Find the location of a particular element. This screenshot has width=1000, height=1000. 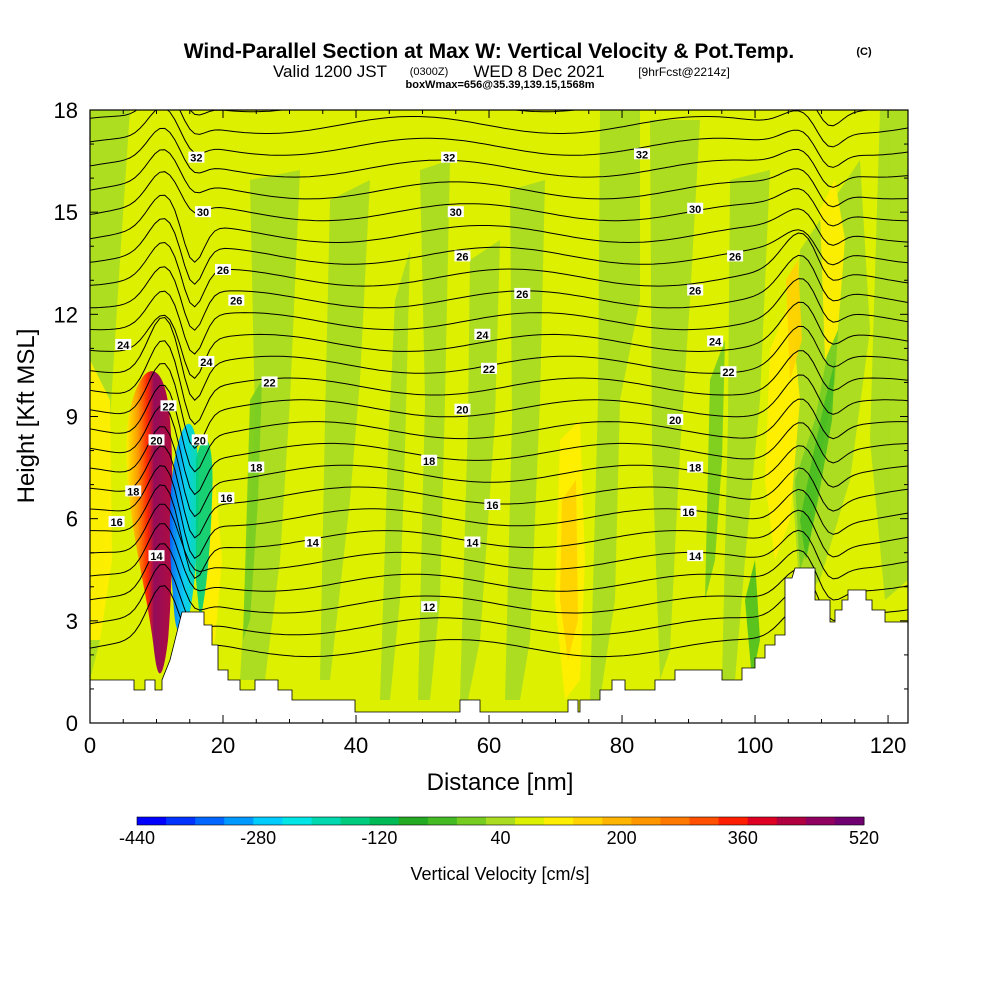

x-tick-label: 0 is located at coordinates (90, 745).